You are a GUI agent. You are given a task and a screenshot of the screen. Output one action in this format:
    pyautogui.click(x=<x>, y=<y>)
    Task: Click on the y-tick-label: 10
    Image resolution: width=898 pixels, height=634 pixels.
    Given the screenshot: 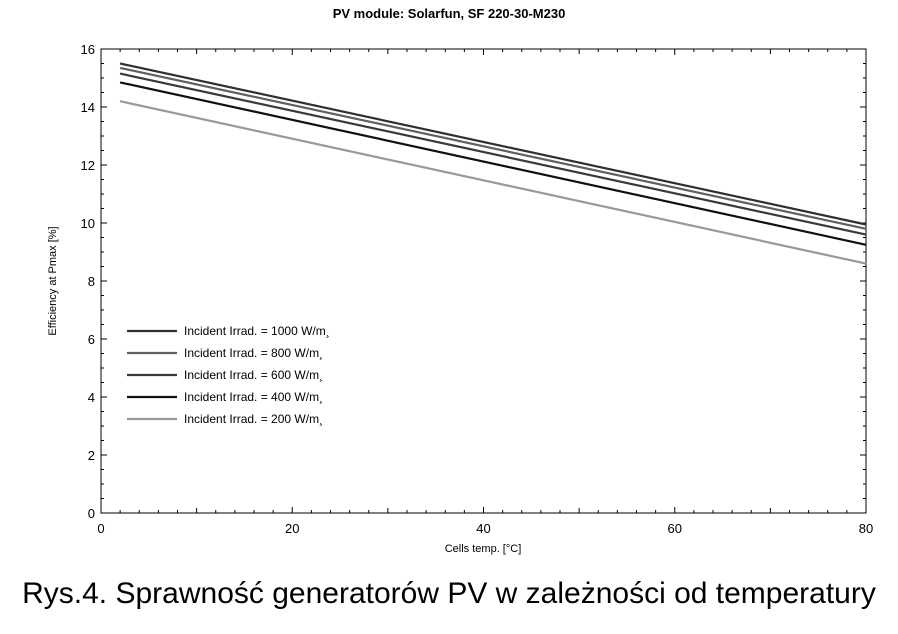 What is the action you would take?
    pyautogui.click(x=88, y=223)
    